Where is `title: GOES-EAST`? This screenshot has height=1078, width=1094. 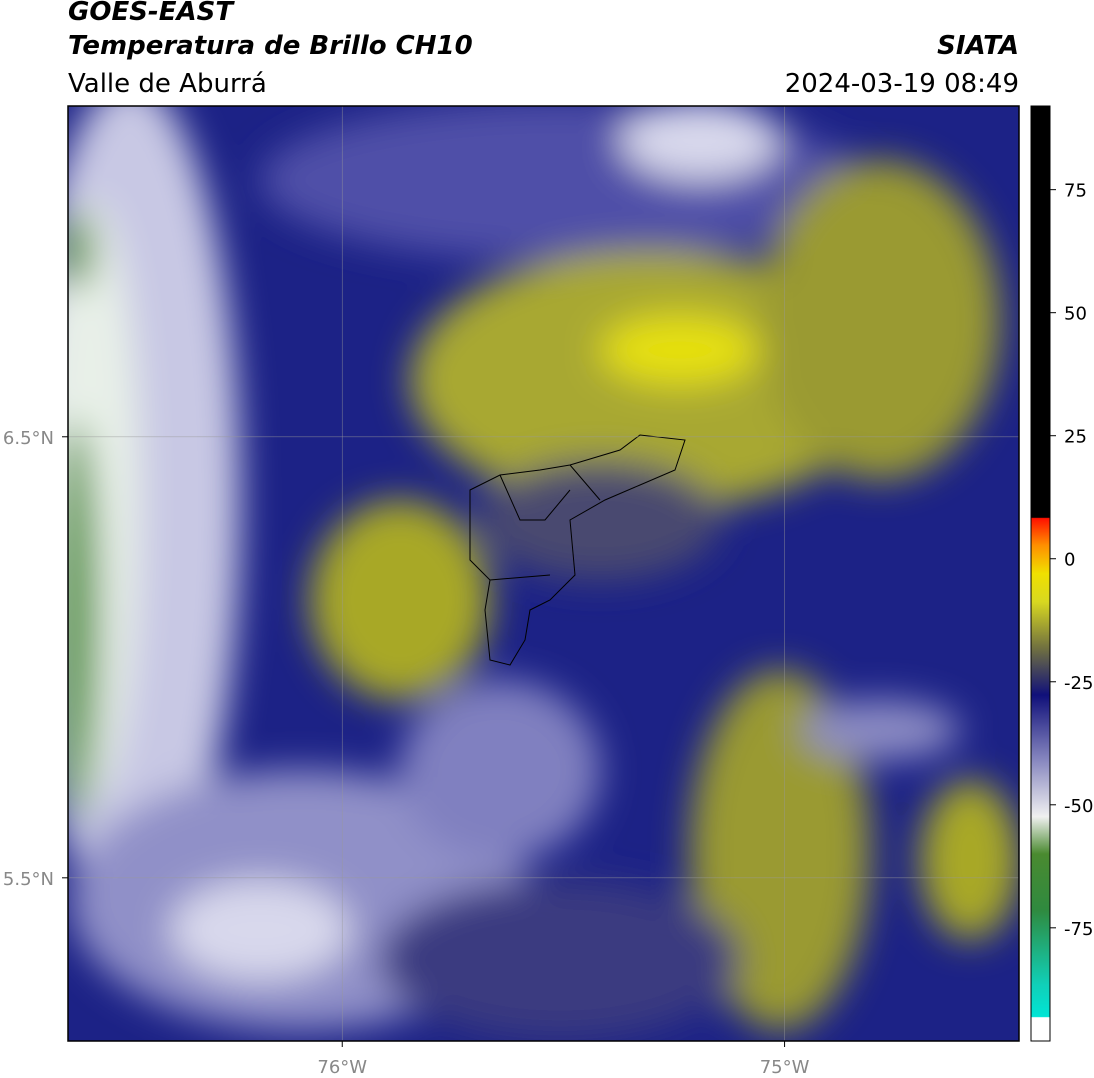 title: GOES-EAST is located at coordinates (151, 13).